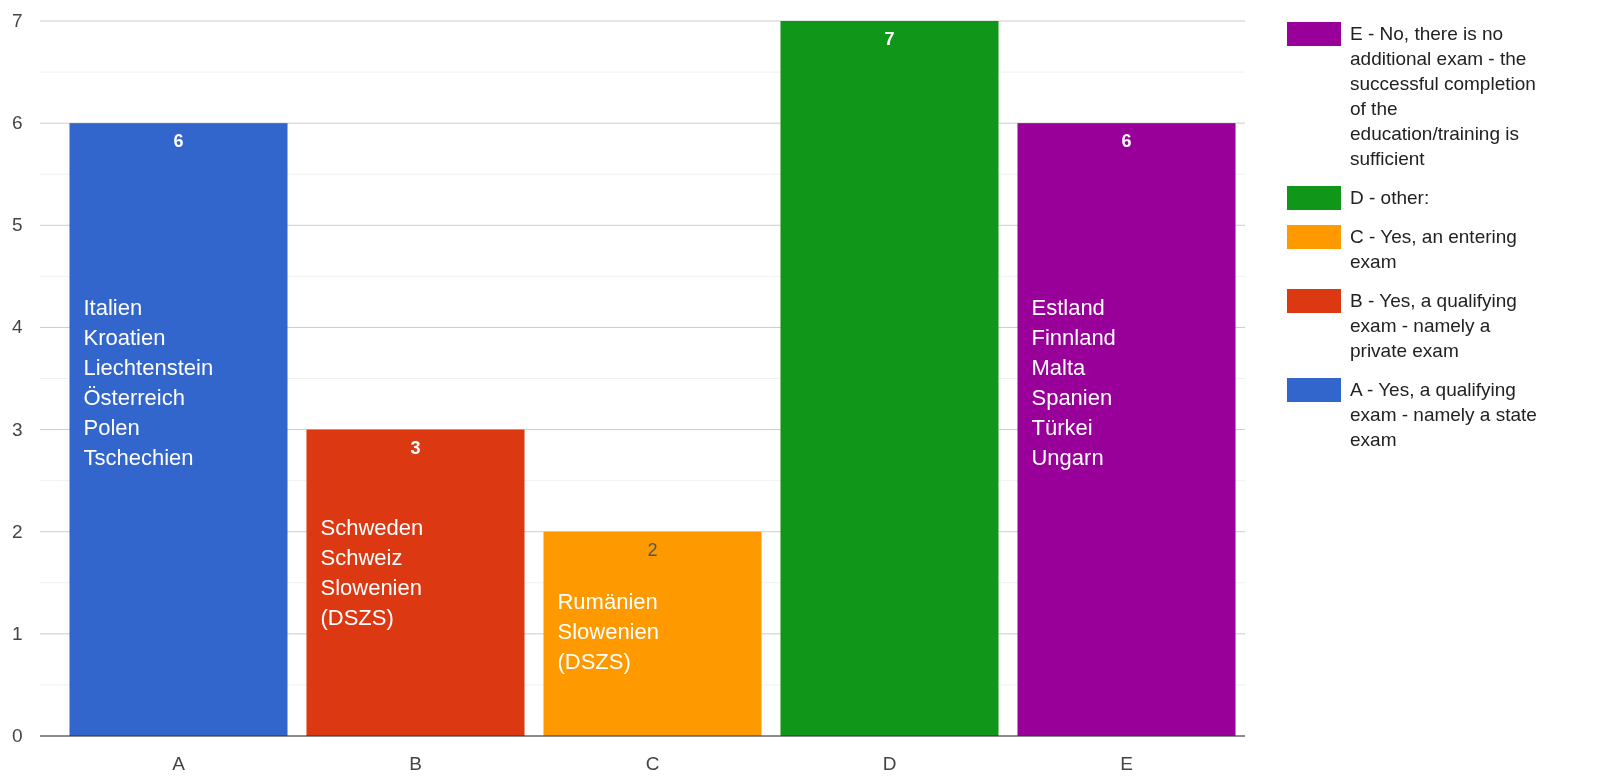 The image size is (1621, 782). I want to click on y-tick-label: 6, so click(17, 123).